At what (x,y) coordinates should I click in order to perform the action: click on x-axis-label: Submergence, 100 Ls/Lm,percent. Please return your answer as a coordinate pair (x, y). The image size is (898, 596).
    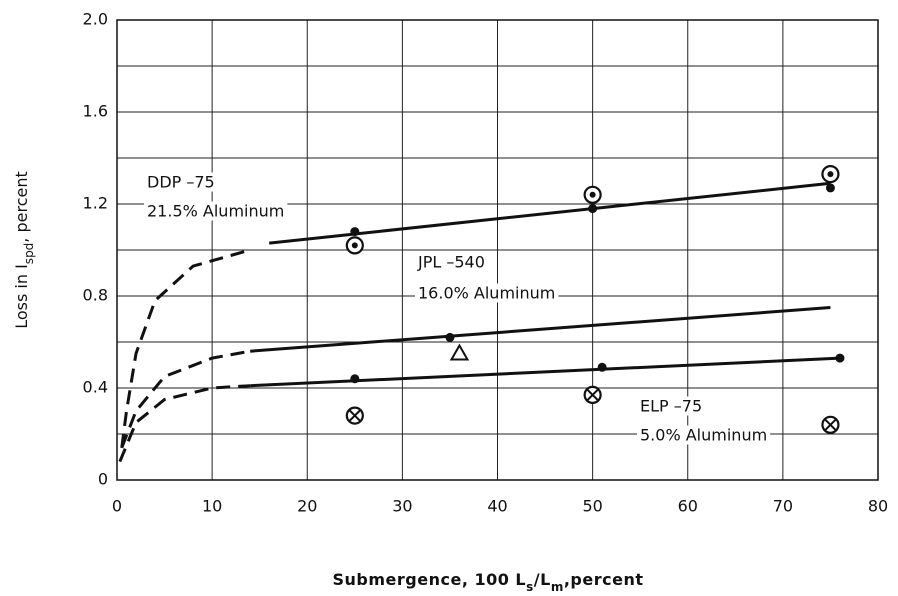
    Looking at the image, I should click on (488, 582).